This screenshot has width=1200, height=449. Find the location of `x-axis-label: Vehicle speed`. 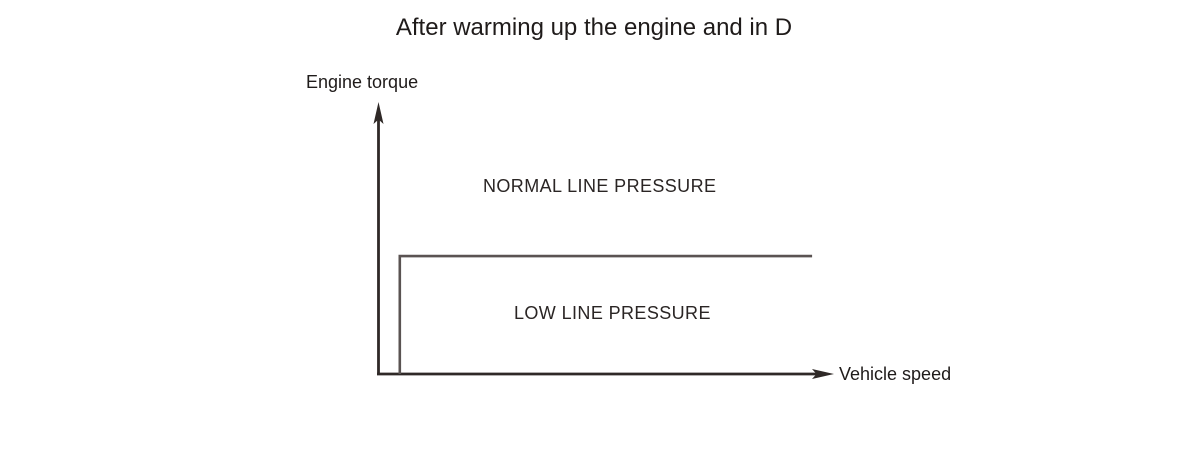

x-axis-label: Vehicle speed is located at coordinates (895, 374).